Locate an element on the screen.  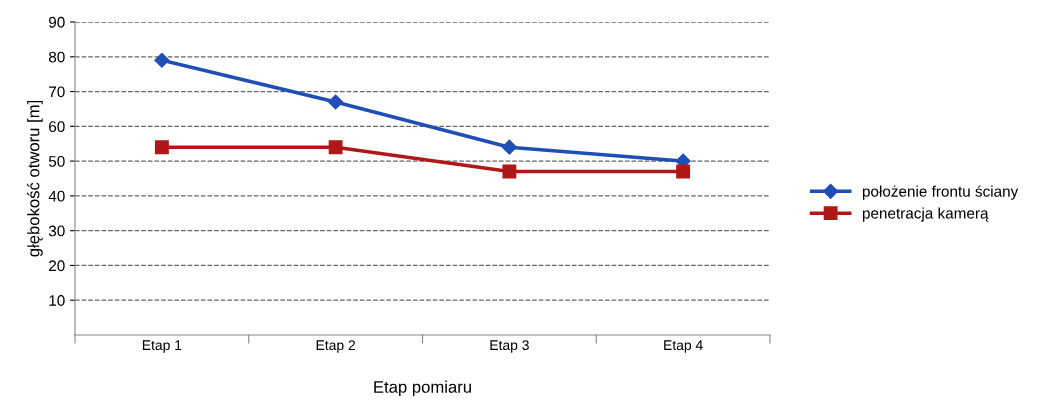
legend-label: położenie frontu ściany is located at coordinates (940, 192).